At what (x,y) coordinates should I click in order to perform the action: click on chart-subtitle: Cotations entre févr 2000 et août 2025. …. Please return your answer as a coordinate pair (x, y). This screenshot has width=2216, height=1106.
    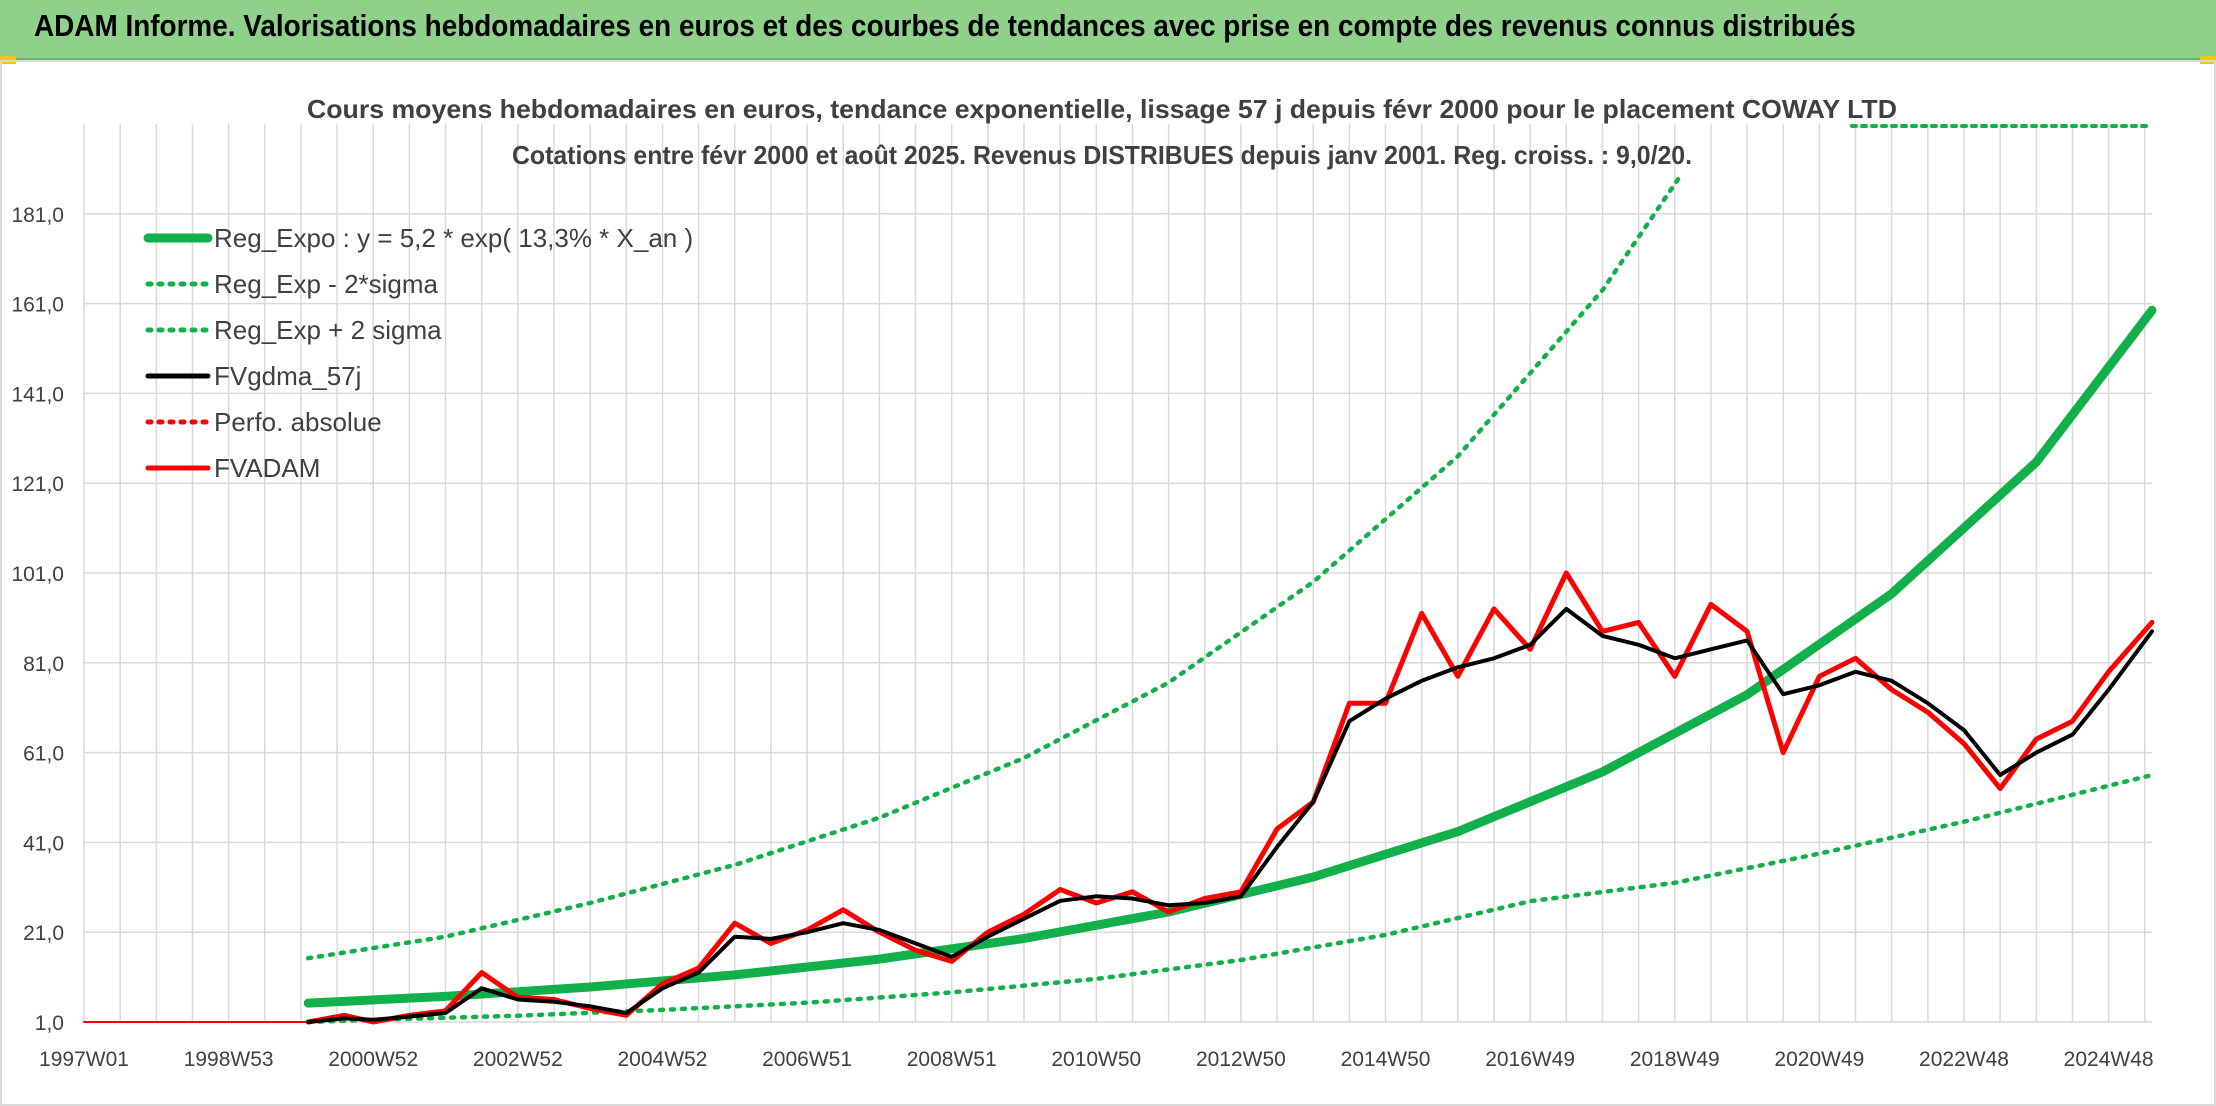
    Looking at the image, I should click on (1102, 155).